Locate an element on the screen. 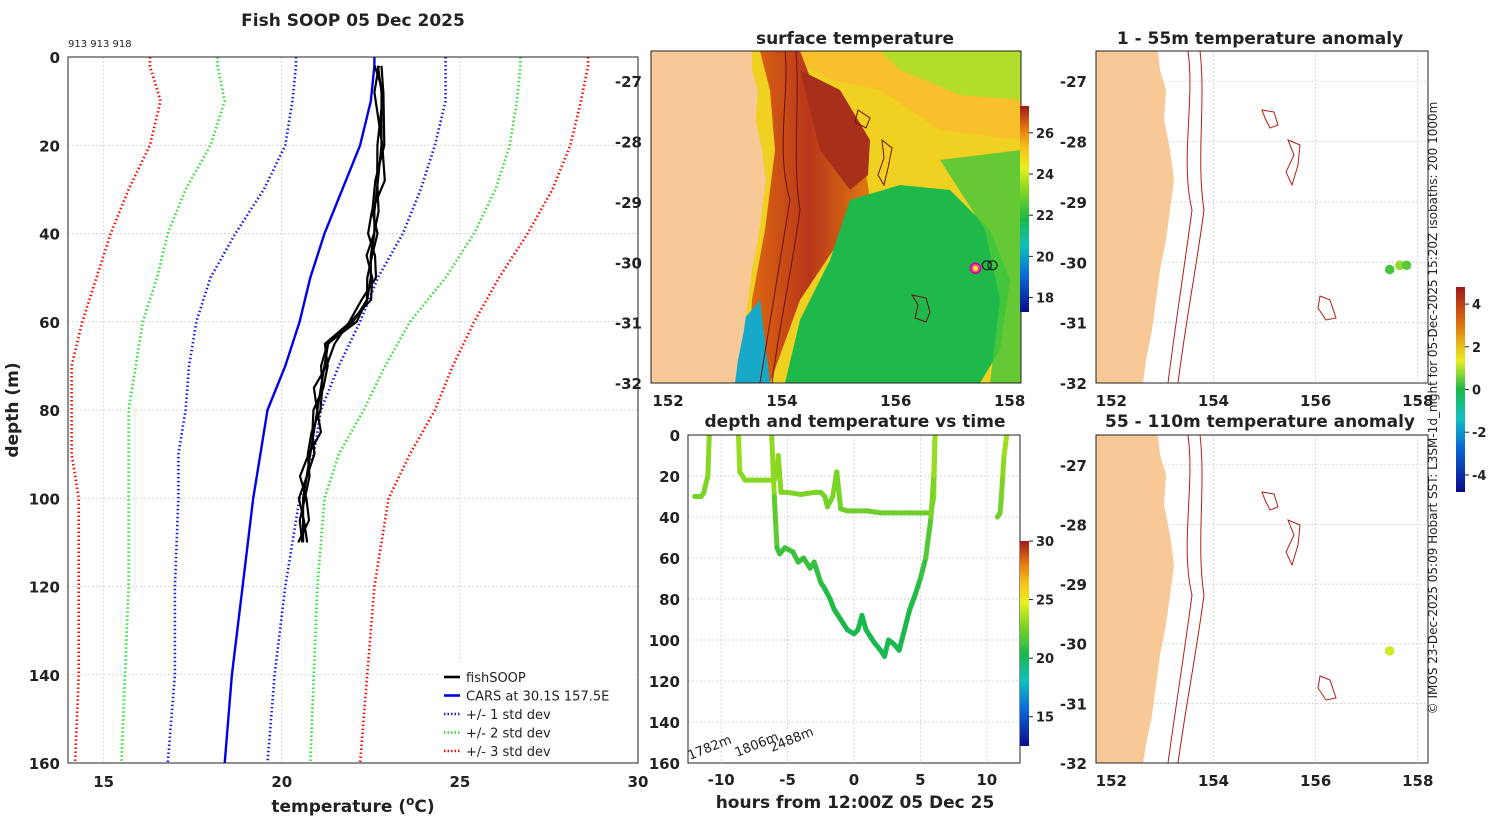 The image size is (1500, 820). y-tick-label: 20 is located at coordinates (669, 477).